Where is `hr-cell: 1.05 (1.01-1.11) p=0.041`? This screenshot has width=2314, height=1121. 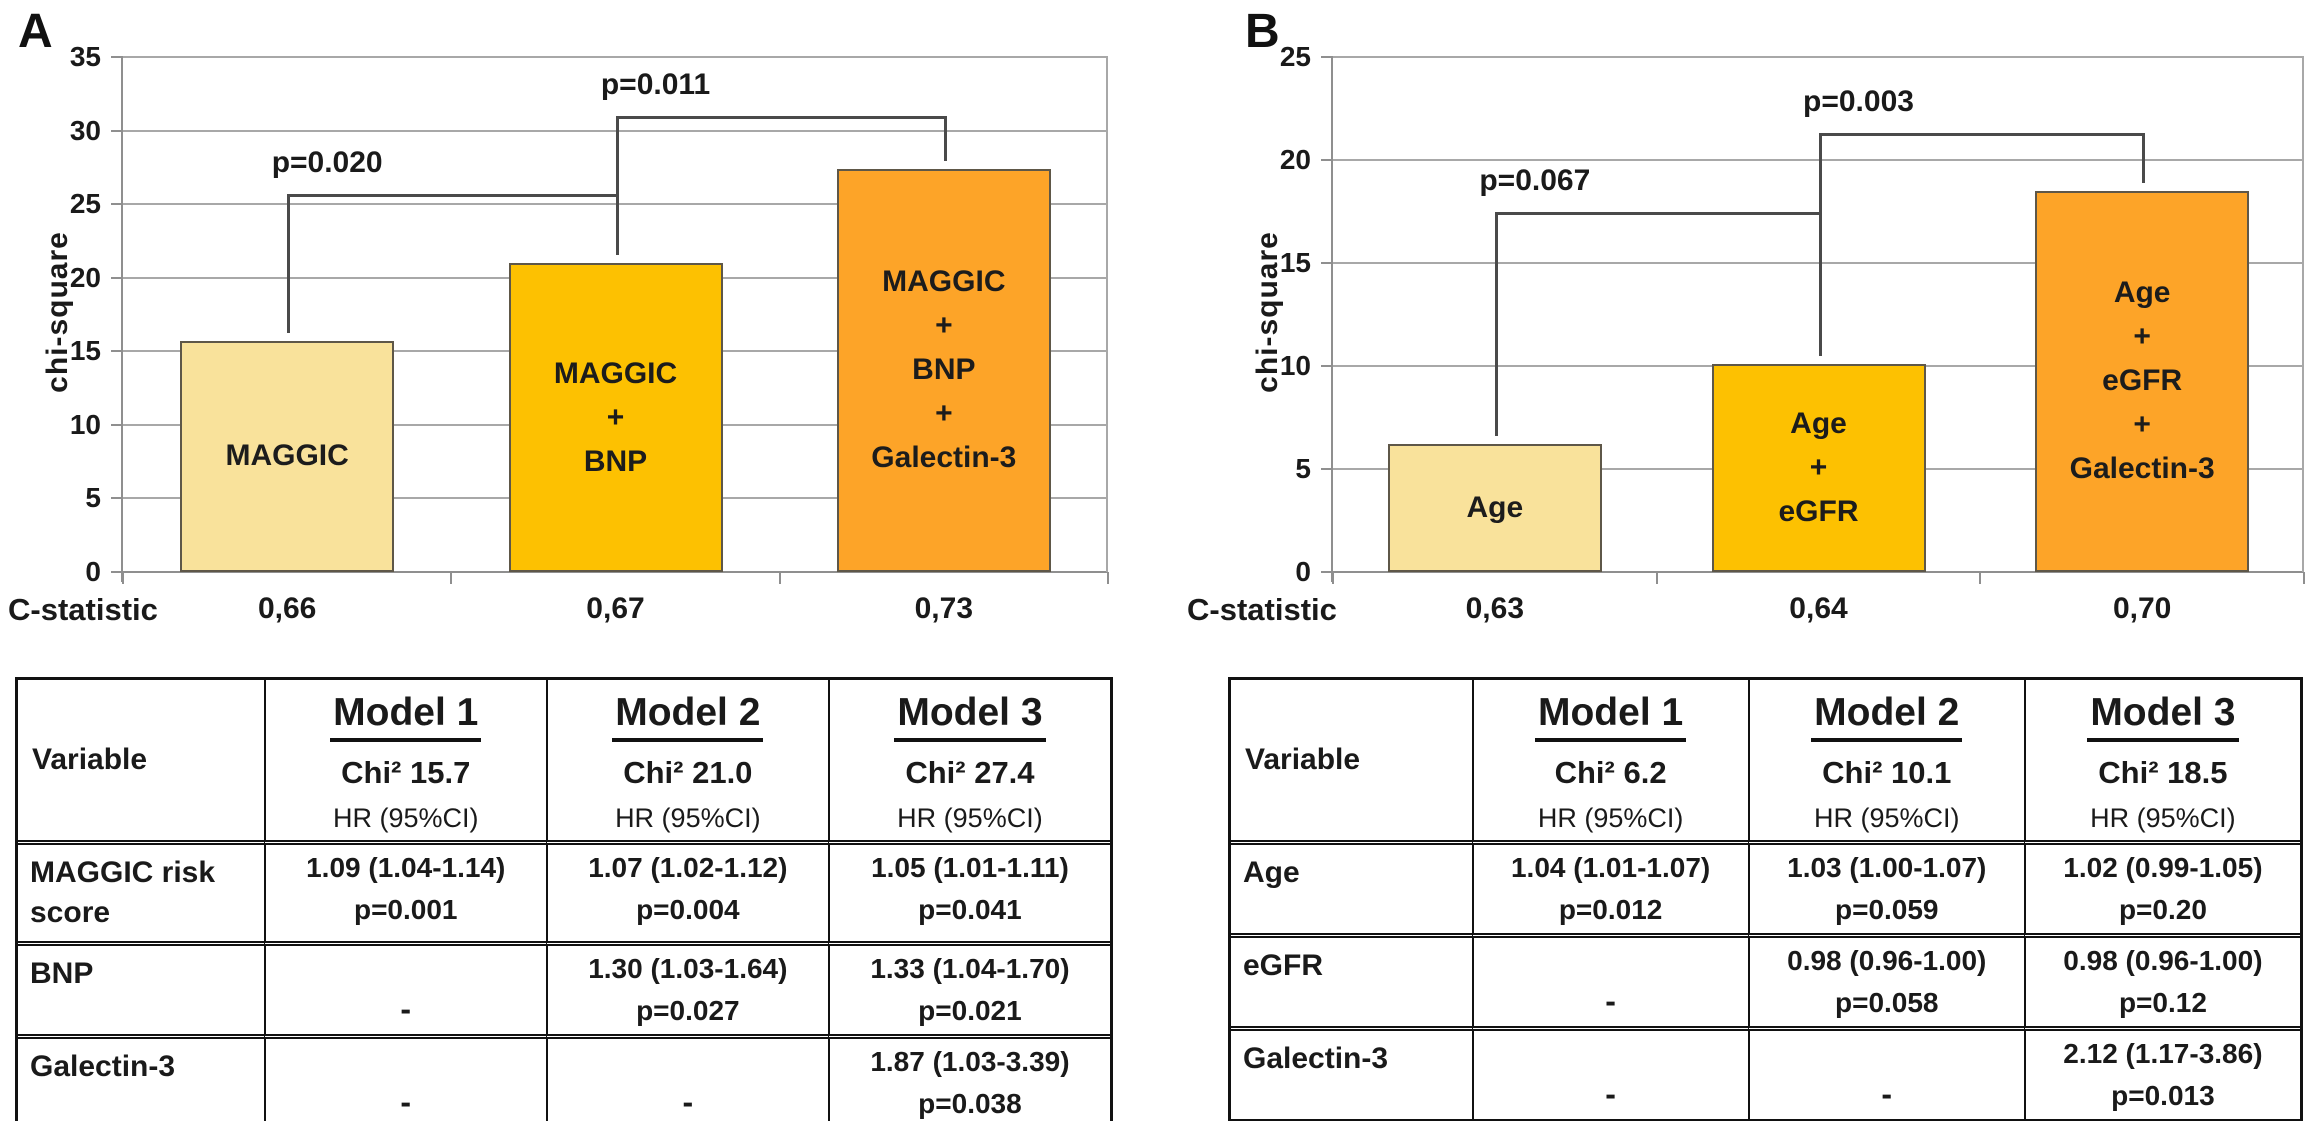
hr-cell: 1.05 (1.01-1.11) p=0.041 is located at coordinates (968, 890).